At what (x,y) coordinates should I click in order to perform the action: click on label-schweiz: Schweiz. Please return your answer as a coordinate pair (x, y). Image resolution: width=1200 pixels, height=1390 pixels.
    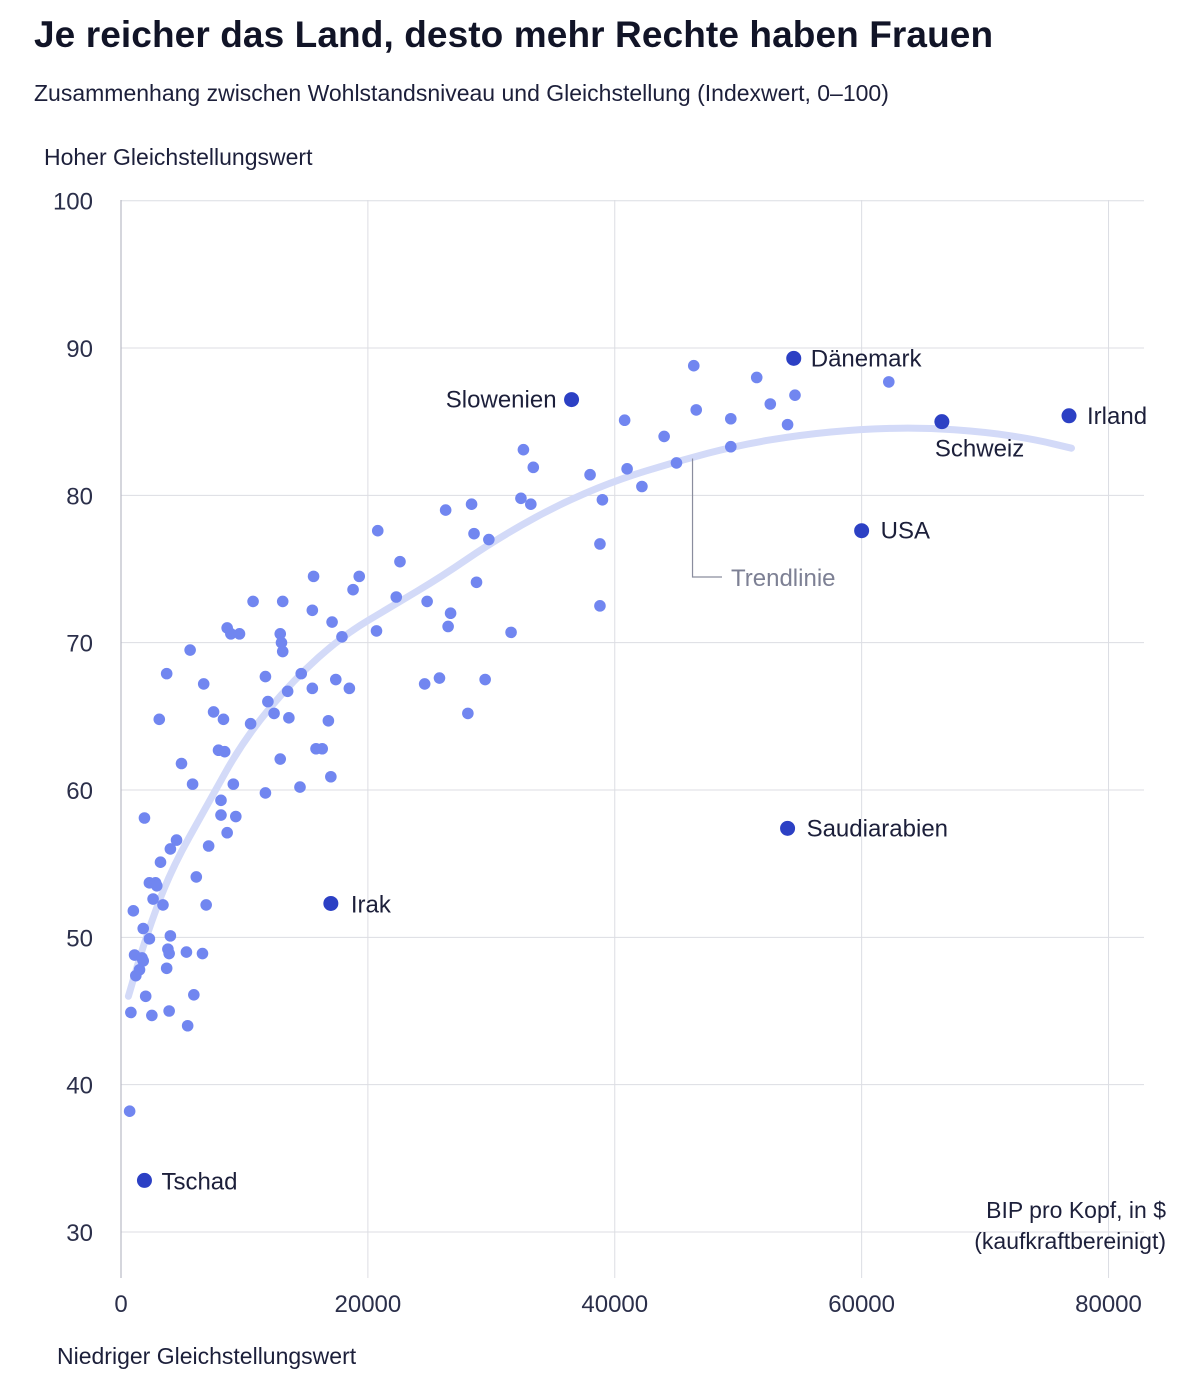
    Looking at the image, I should click on (979, 449).